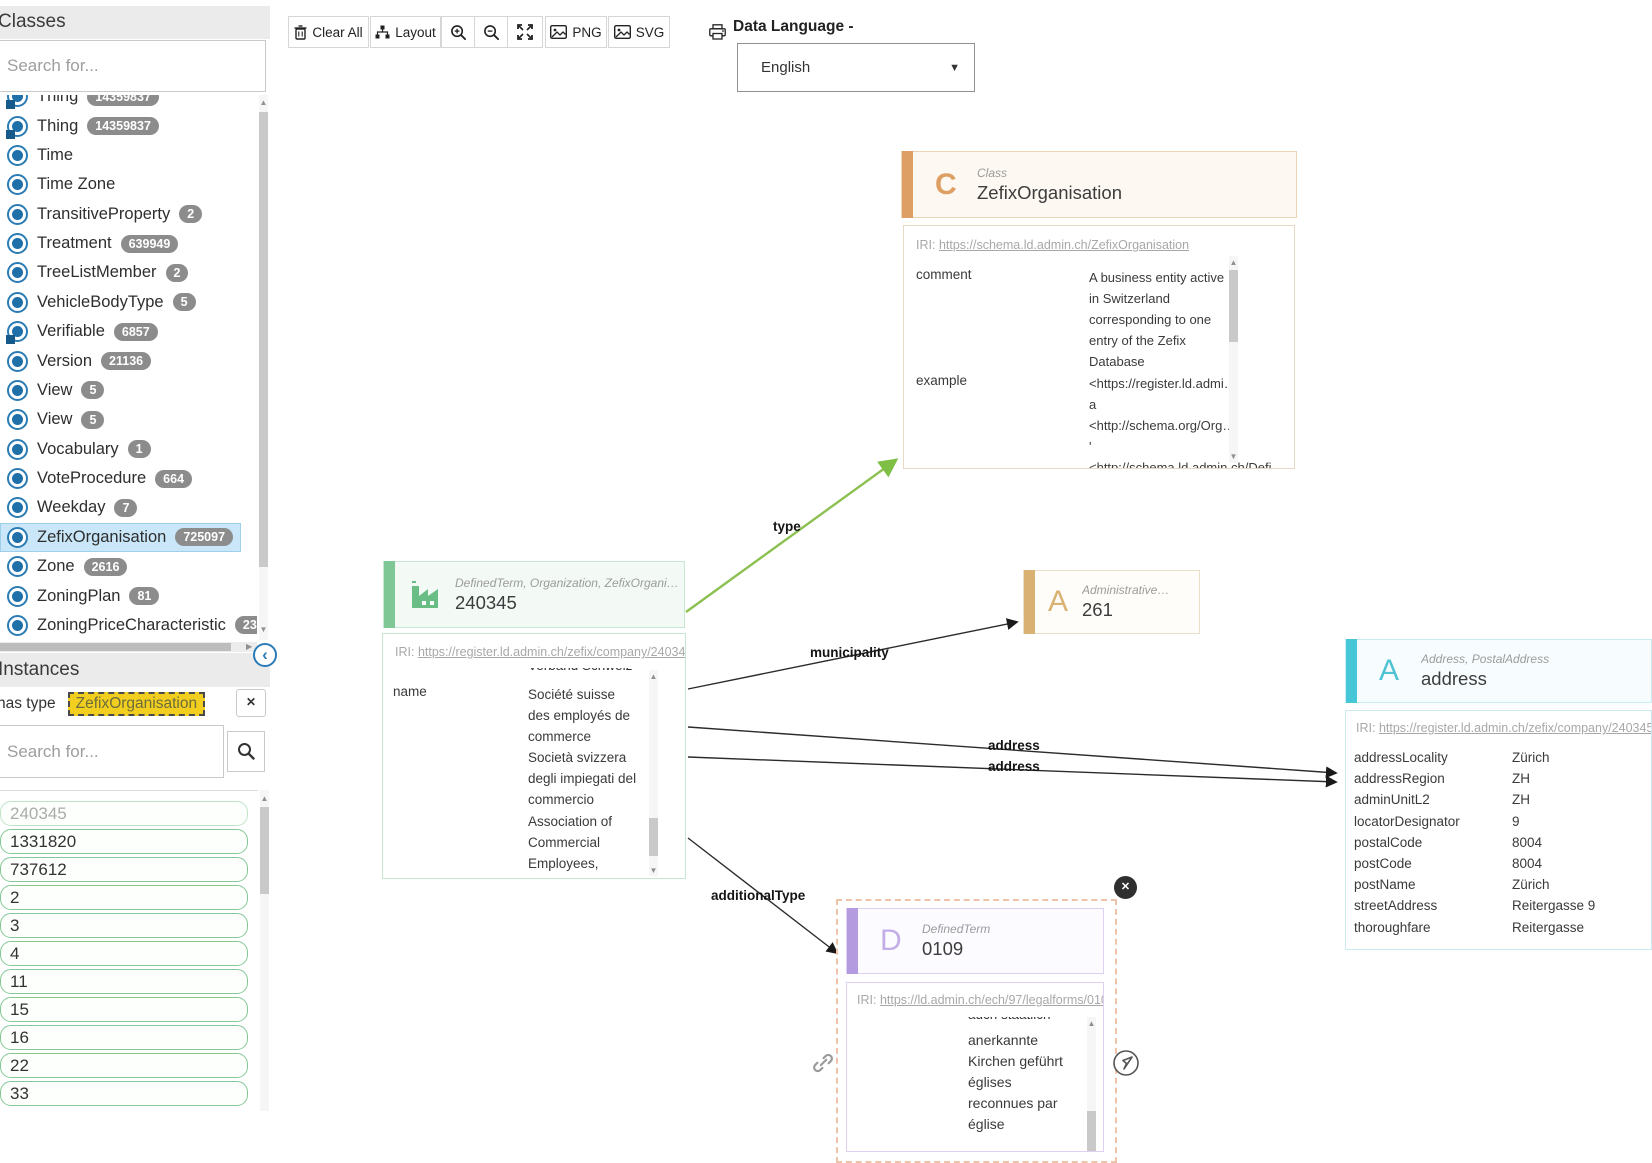 The width and height of the screenshot is (1652, 1163). Describe the element at coordinates (1385, 885) in the screenshot. I see `property-label: postName` at that location.